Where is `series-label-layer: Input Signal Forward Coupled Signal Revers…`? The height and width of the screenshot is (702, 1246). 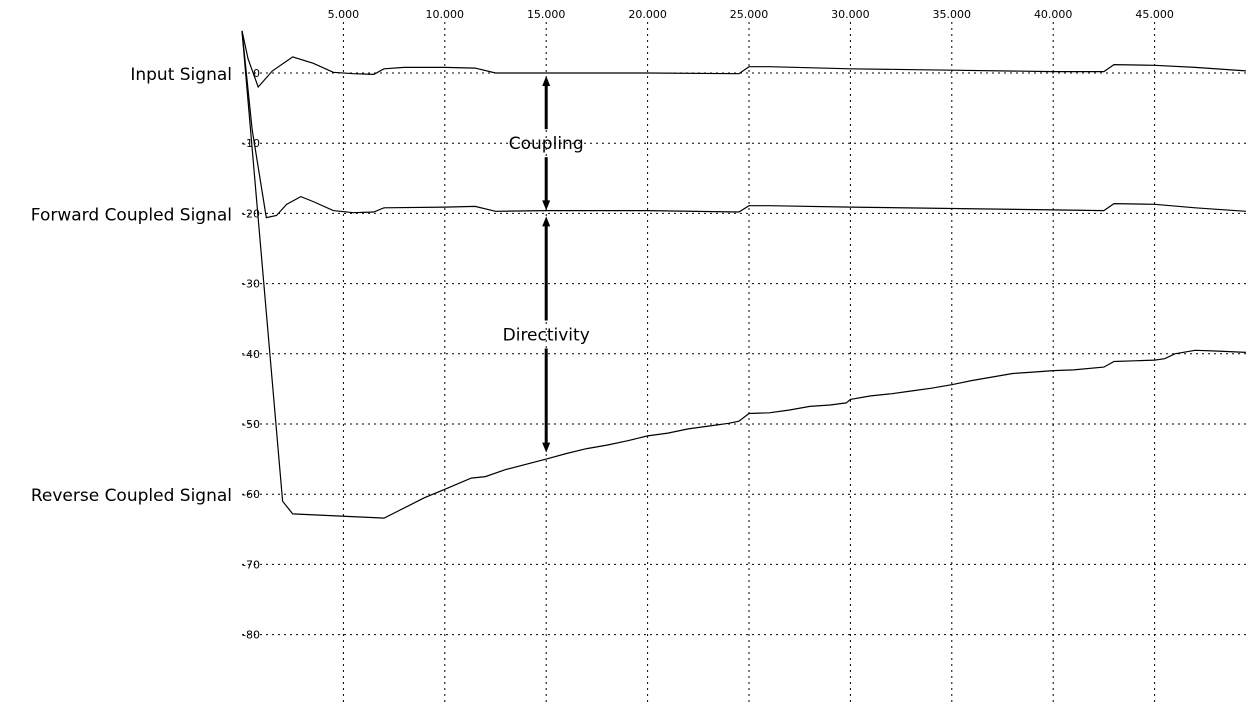
series-label-layer: Input Signal Forward Coupled Signal Revers… is located at coordinates (131, 285).